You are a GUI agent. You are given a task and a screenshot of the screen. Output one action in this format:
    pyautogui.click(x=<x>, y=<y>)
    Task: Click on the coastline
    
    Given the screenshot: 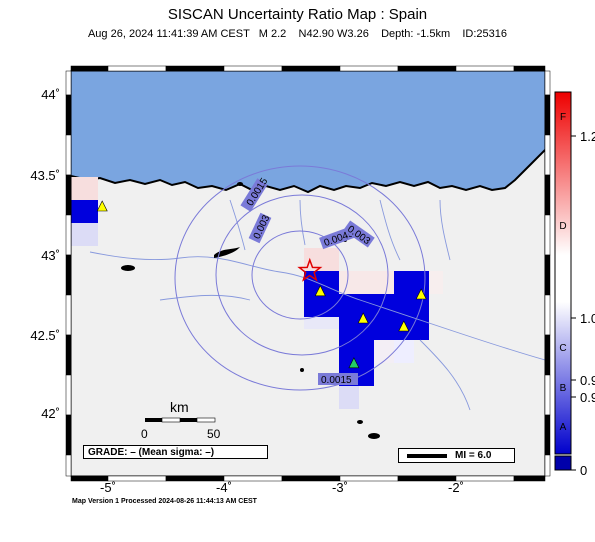 What is the action you would take?
    pyautogui.click(x=308, y=171)
    